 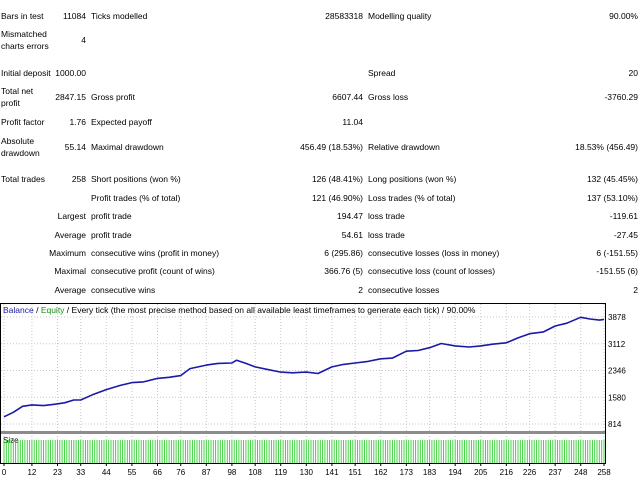 I want to click on absolute-drawdown-value: 55.14, so click(x=75, y=147).